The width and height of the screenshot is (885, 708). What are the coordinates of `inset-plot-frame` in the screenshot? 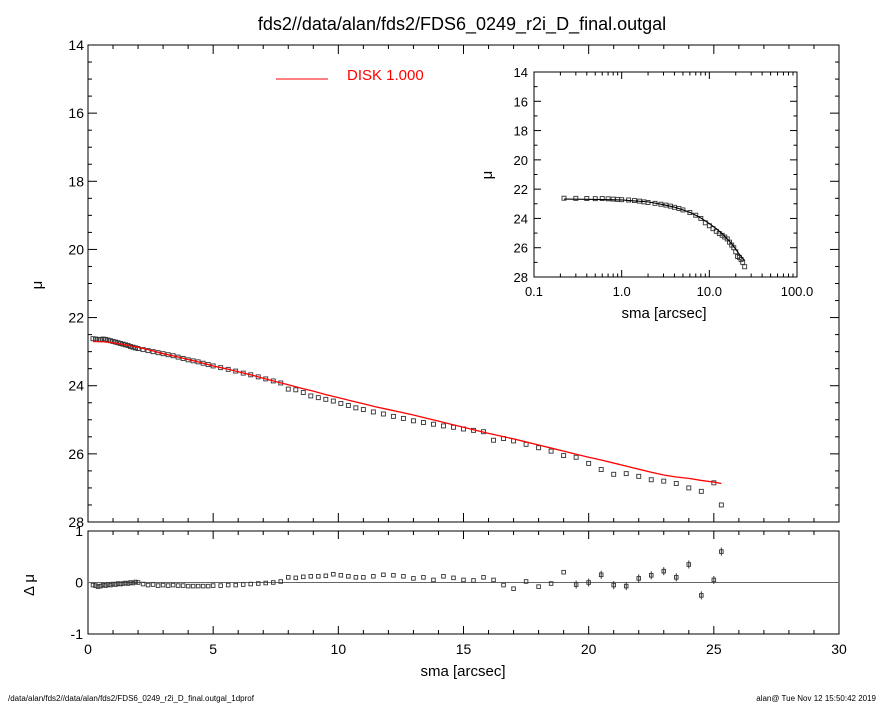 It's located at (665, 174).